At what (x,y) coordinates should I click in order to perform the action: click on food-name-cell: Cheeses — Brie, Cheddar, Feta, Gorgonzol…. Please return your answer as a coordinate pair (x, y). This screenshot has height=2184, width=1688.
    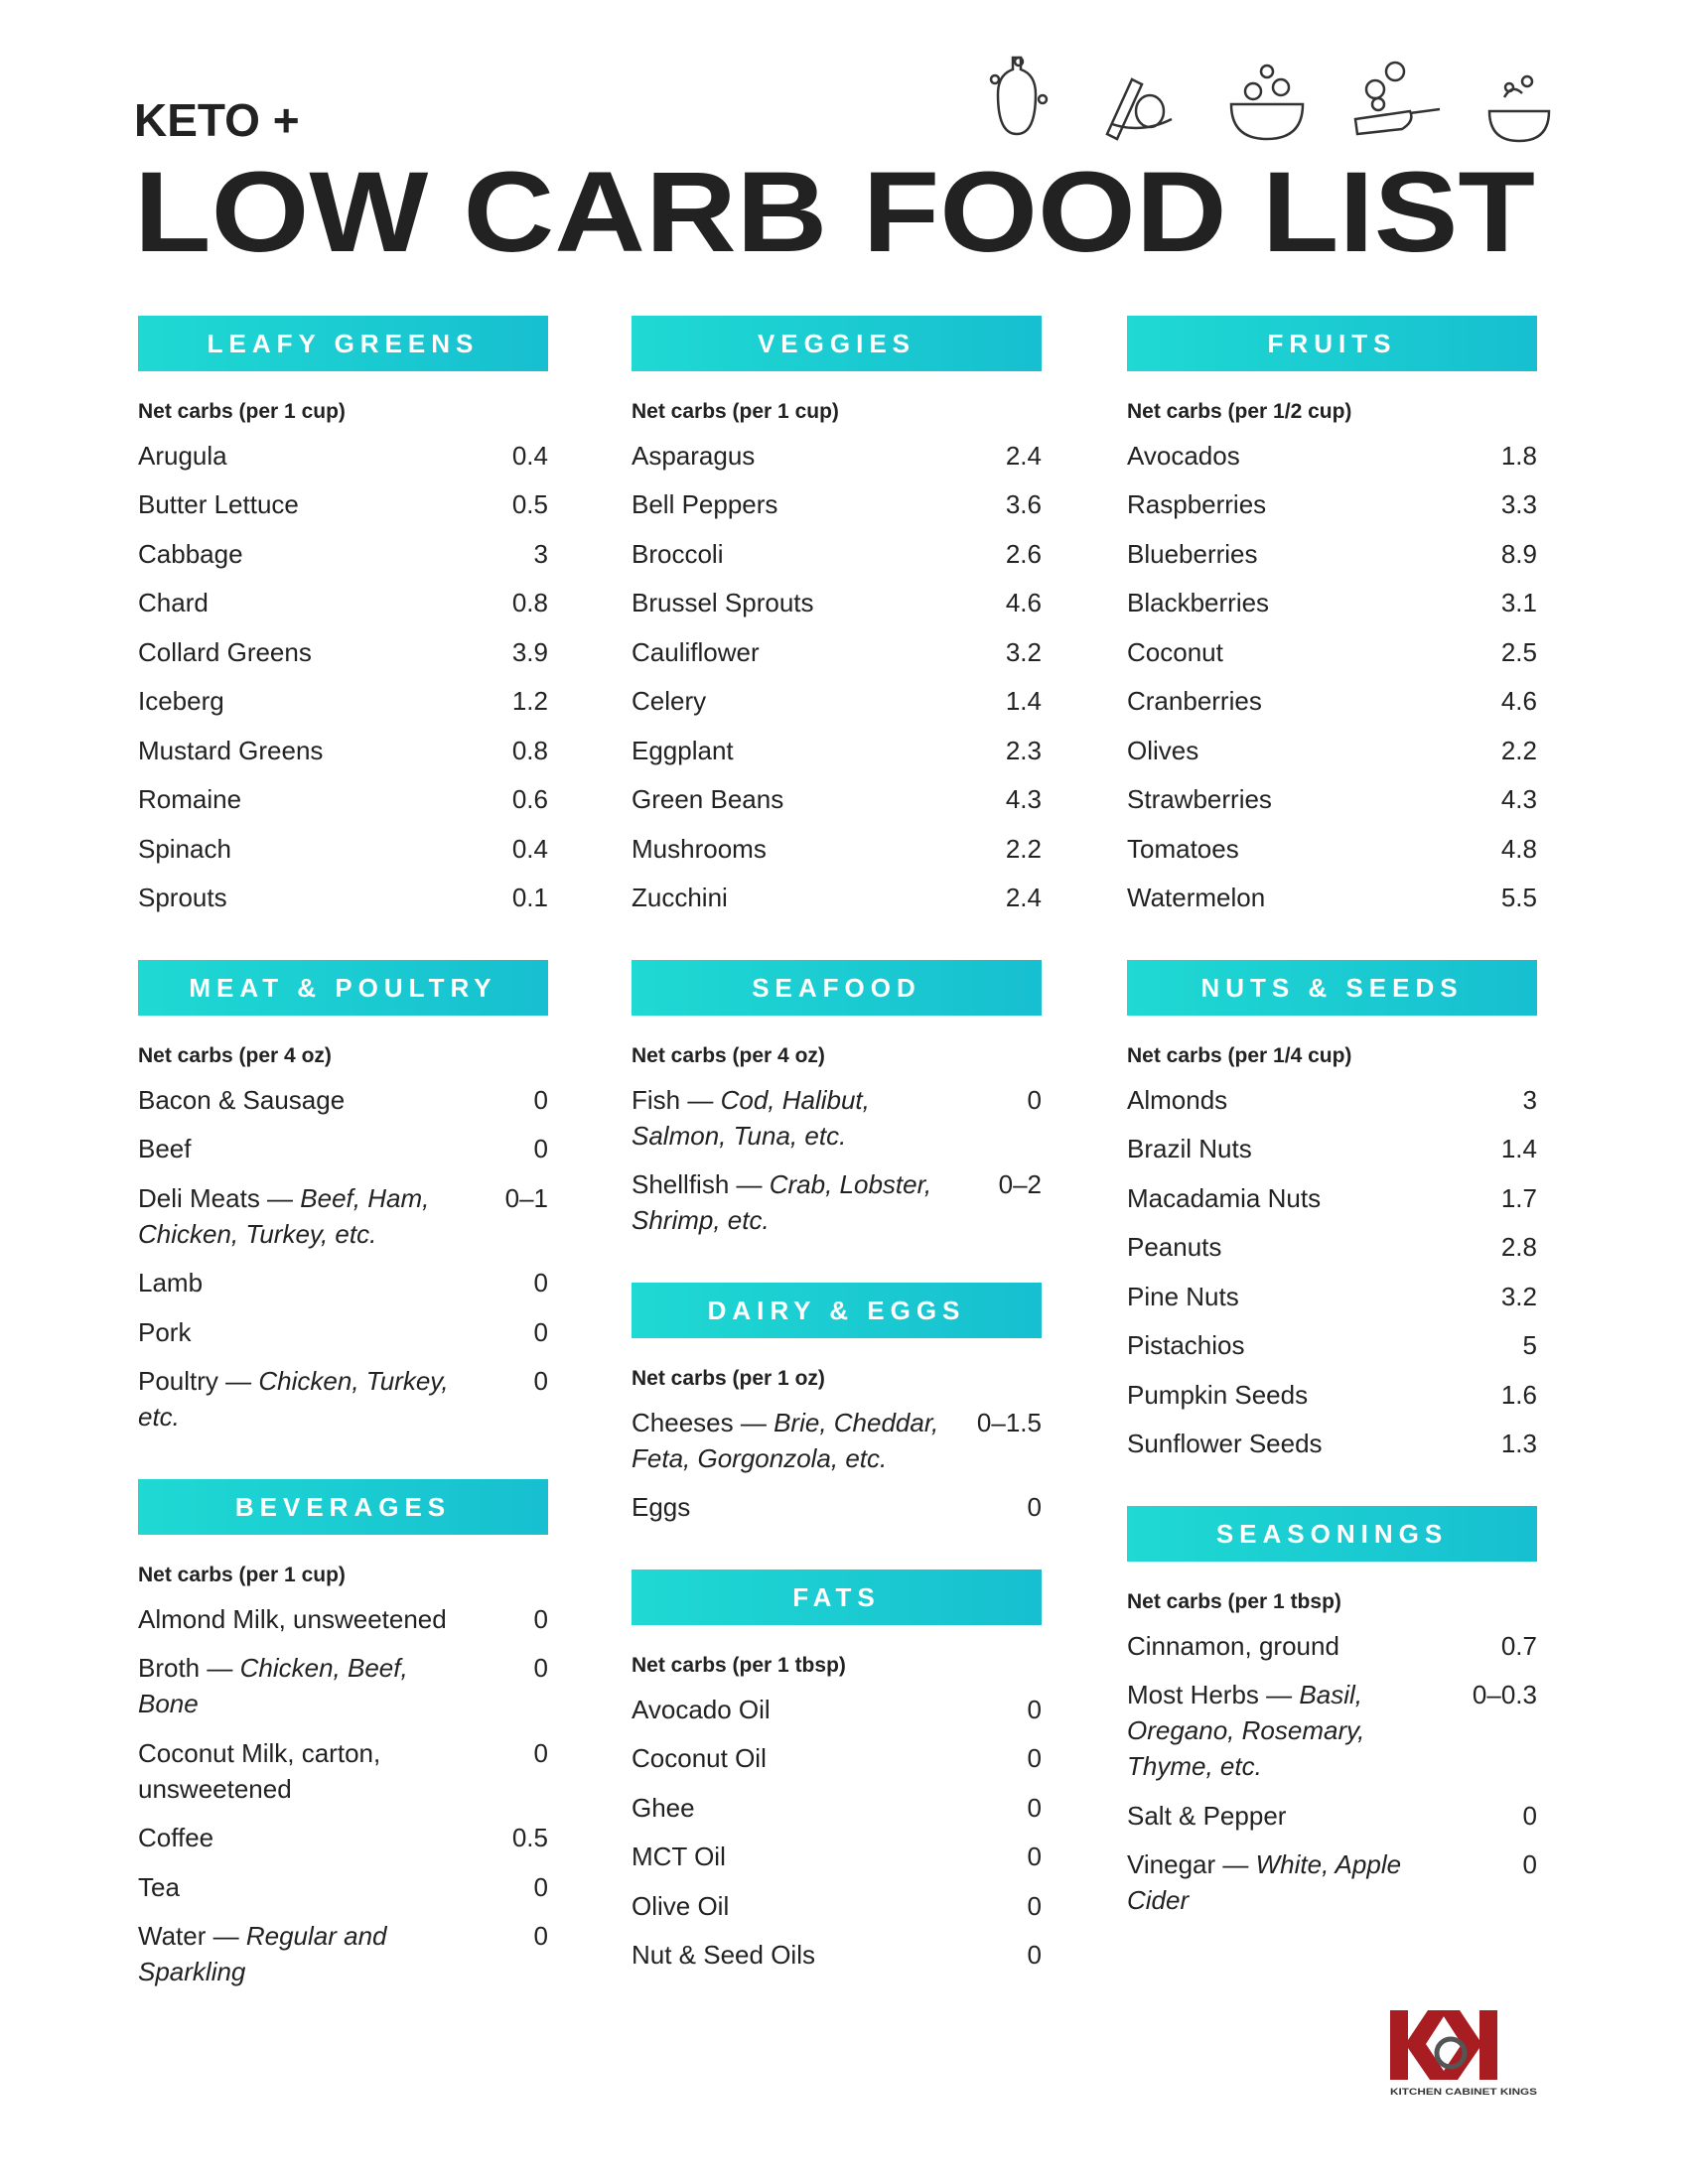
    Looking at the image, I should click on (795, 1440).